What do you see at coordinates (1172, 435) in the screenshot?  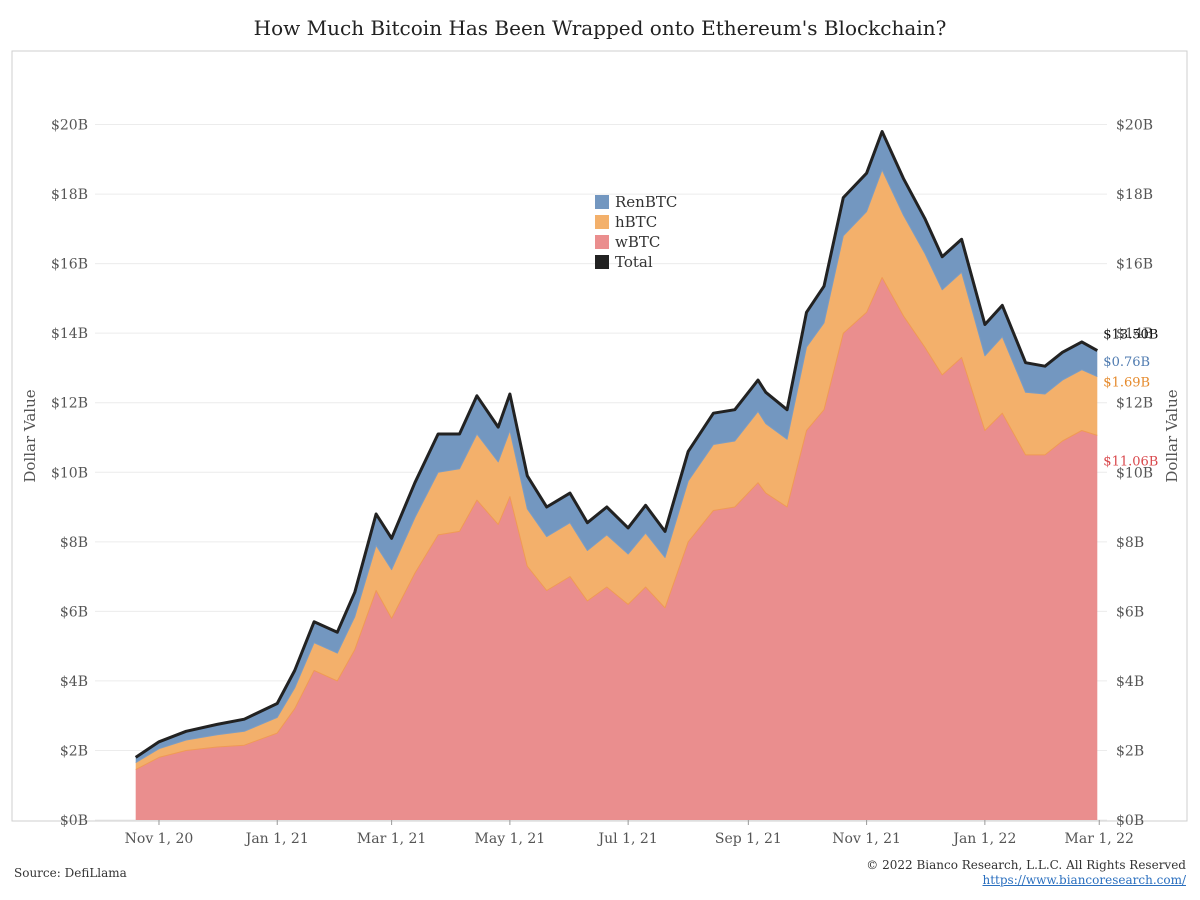 I see `y-axis-title-right: Dollar Value` at bounding box center [1172, 435].